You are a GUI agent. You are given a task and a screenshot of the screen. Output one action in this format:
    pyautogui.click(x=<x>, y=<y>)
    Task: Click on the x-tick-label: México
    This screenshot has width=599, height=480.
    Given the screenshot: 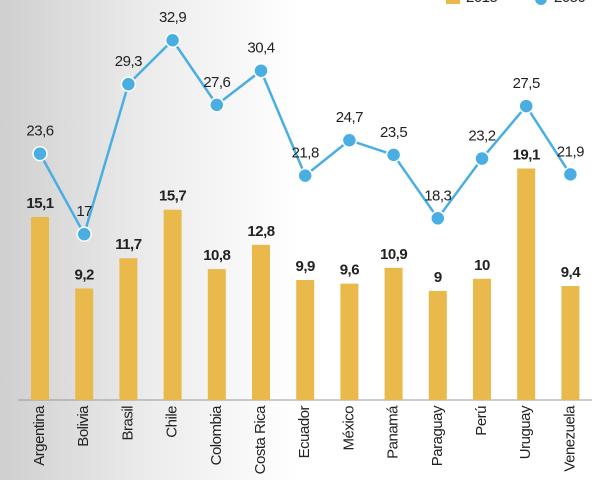 What is the action you would take?
    pyautogui.click(x=348, y=428)
    